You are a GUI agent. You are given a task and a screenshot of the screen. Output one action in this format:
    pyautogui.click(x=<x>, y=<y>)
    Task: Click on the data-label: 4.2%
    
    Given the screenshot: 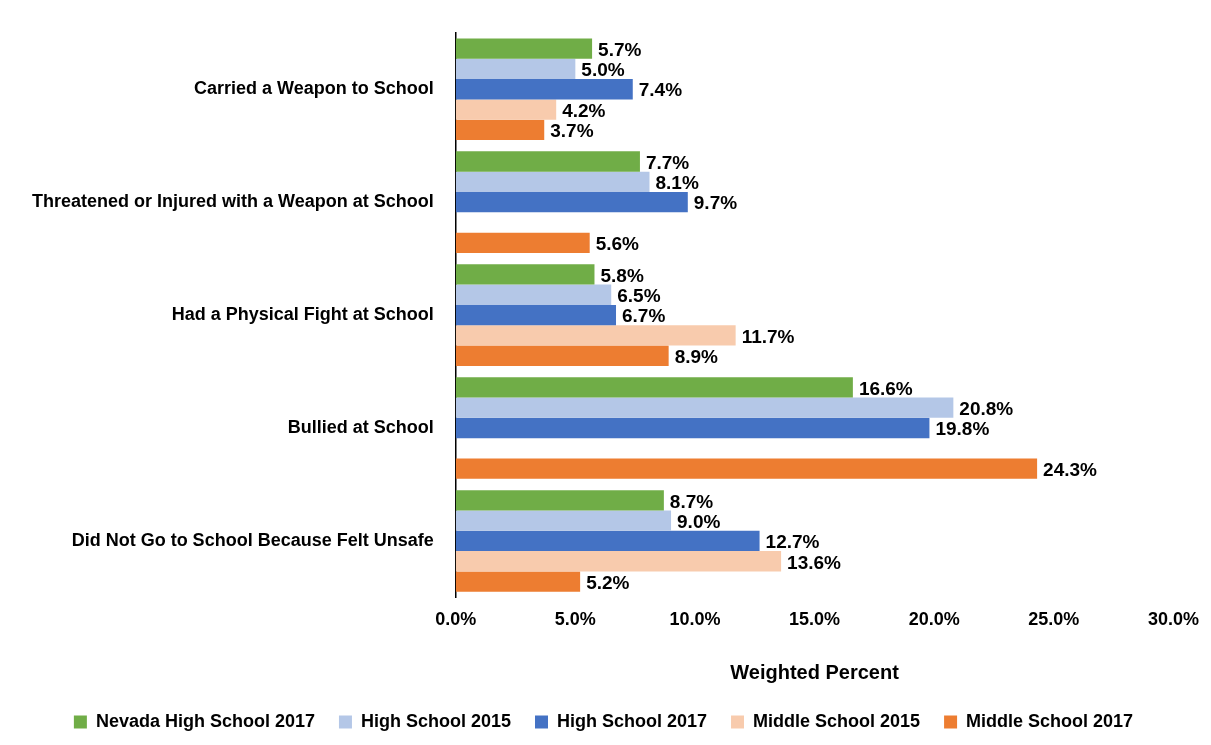 What is the action you would take?
    pyautogui.click(x=584, y=110)
    